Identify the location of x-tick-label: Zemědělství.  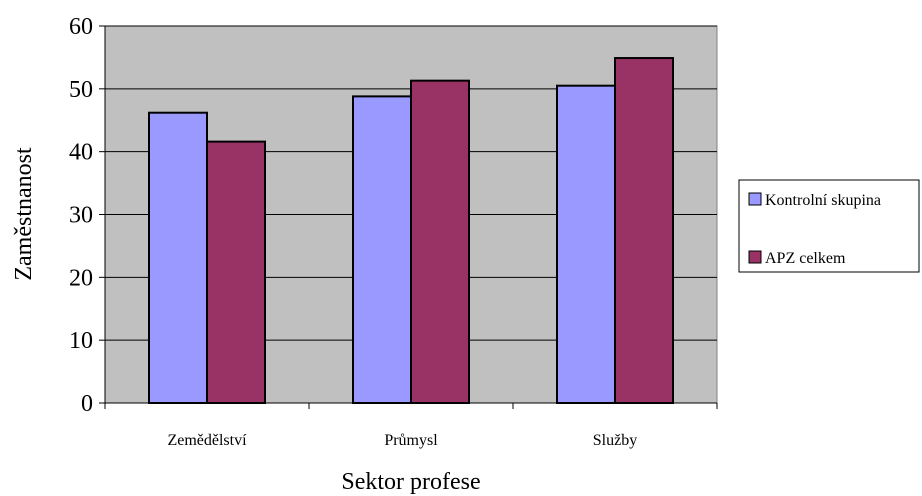
(207, 440).